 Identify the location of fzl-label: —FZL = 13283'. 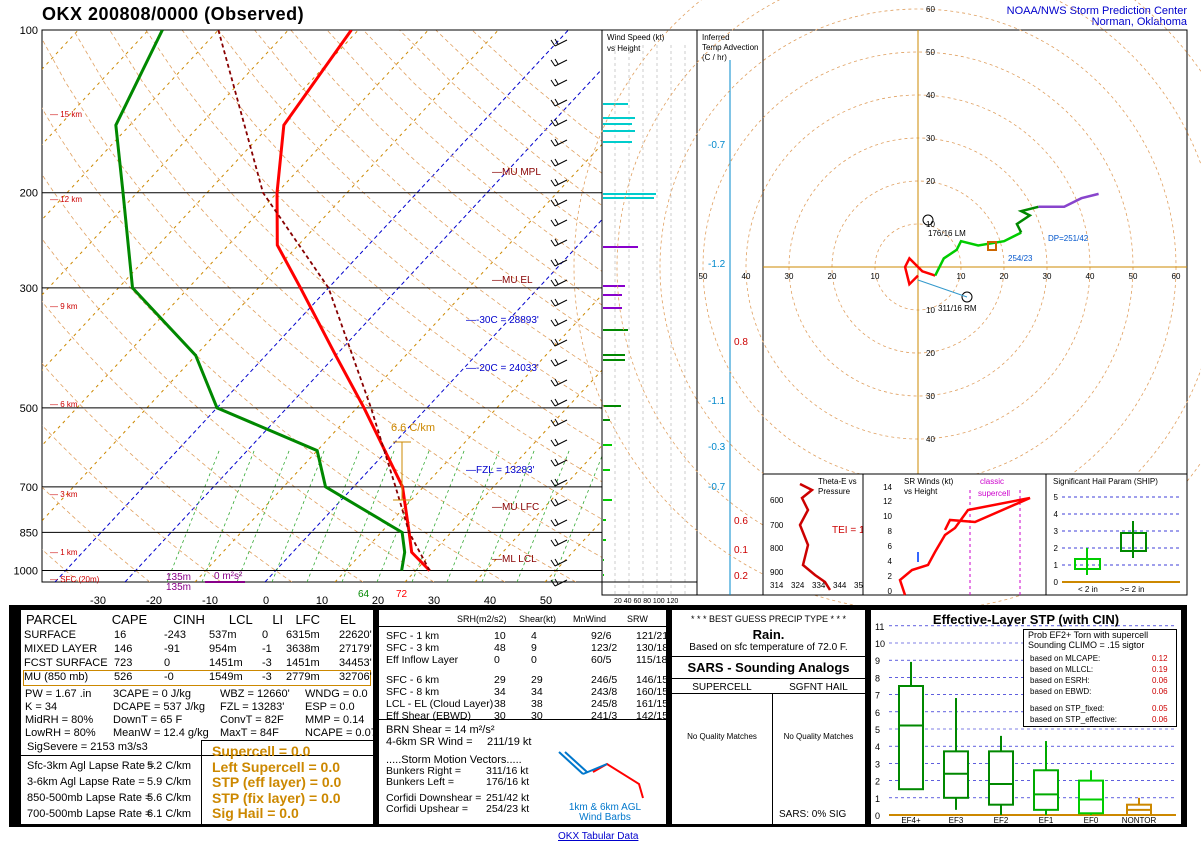
(500, 470).